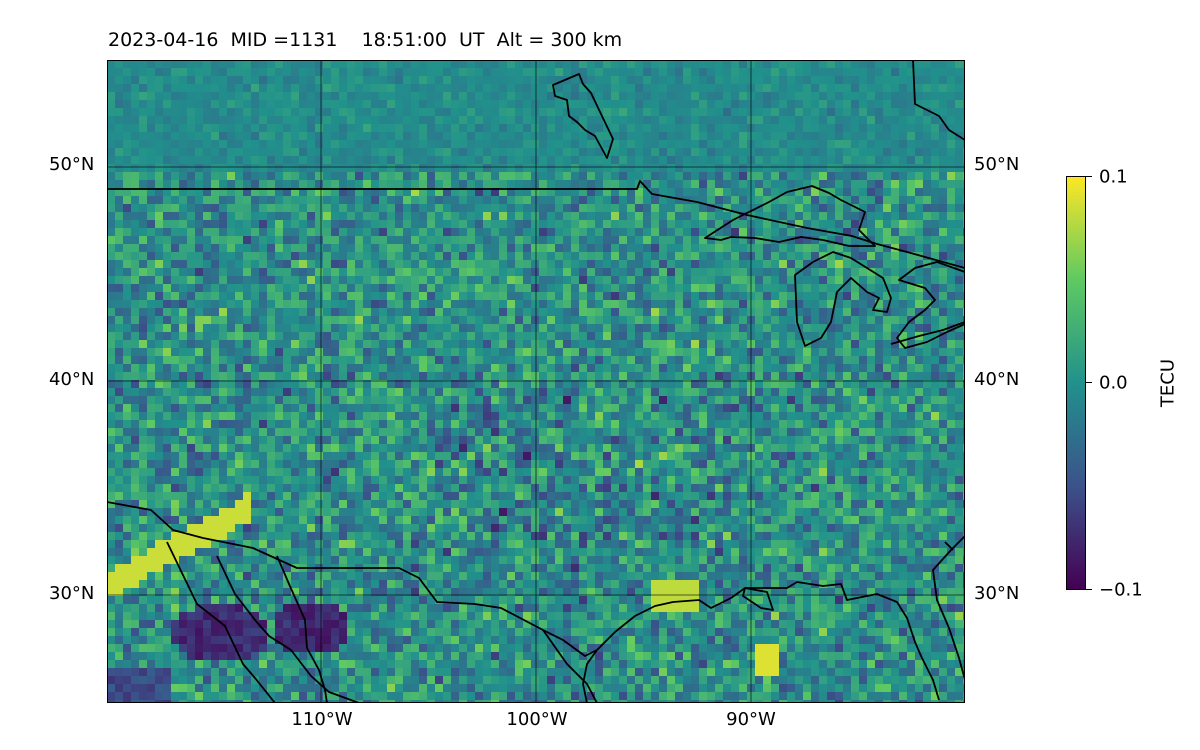 Image resolution: width=1200 pixels, height=750 pixels. What do you see at coordinates (537, 719) in the screenshot?
I see `lon-label-100w: 100°W` at bounding box center [537, 719].